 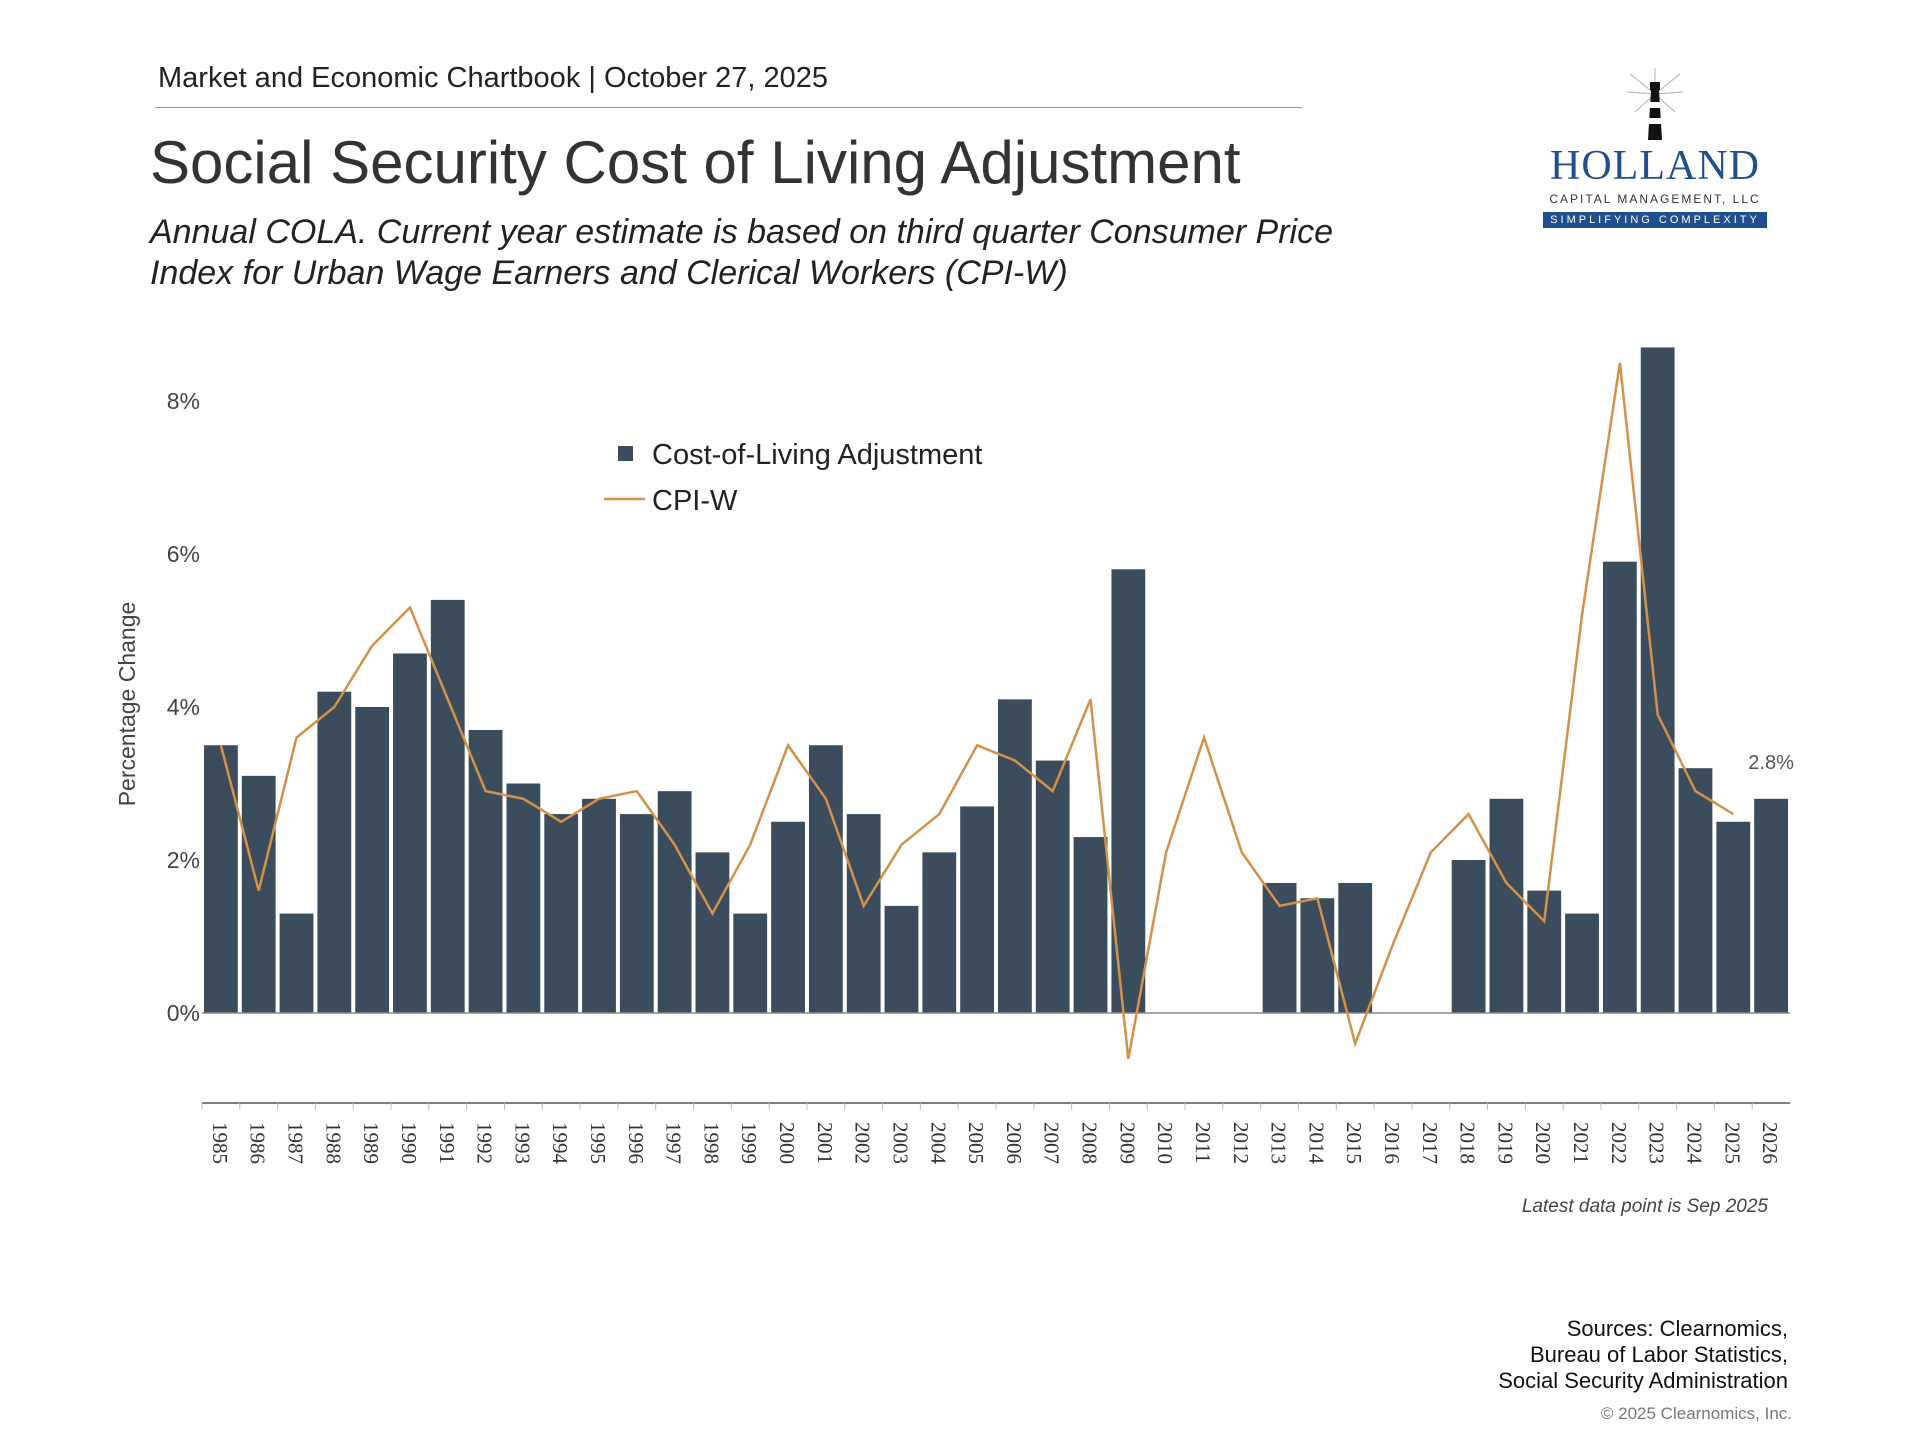 I want to click on bar-2008, so click(x=1090, y=925).